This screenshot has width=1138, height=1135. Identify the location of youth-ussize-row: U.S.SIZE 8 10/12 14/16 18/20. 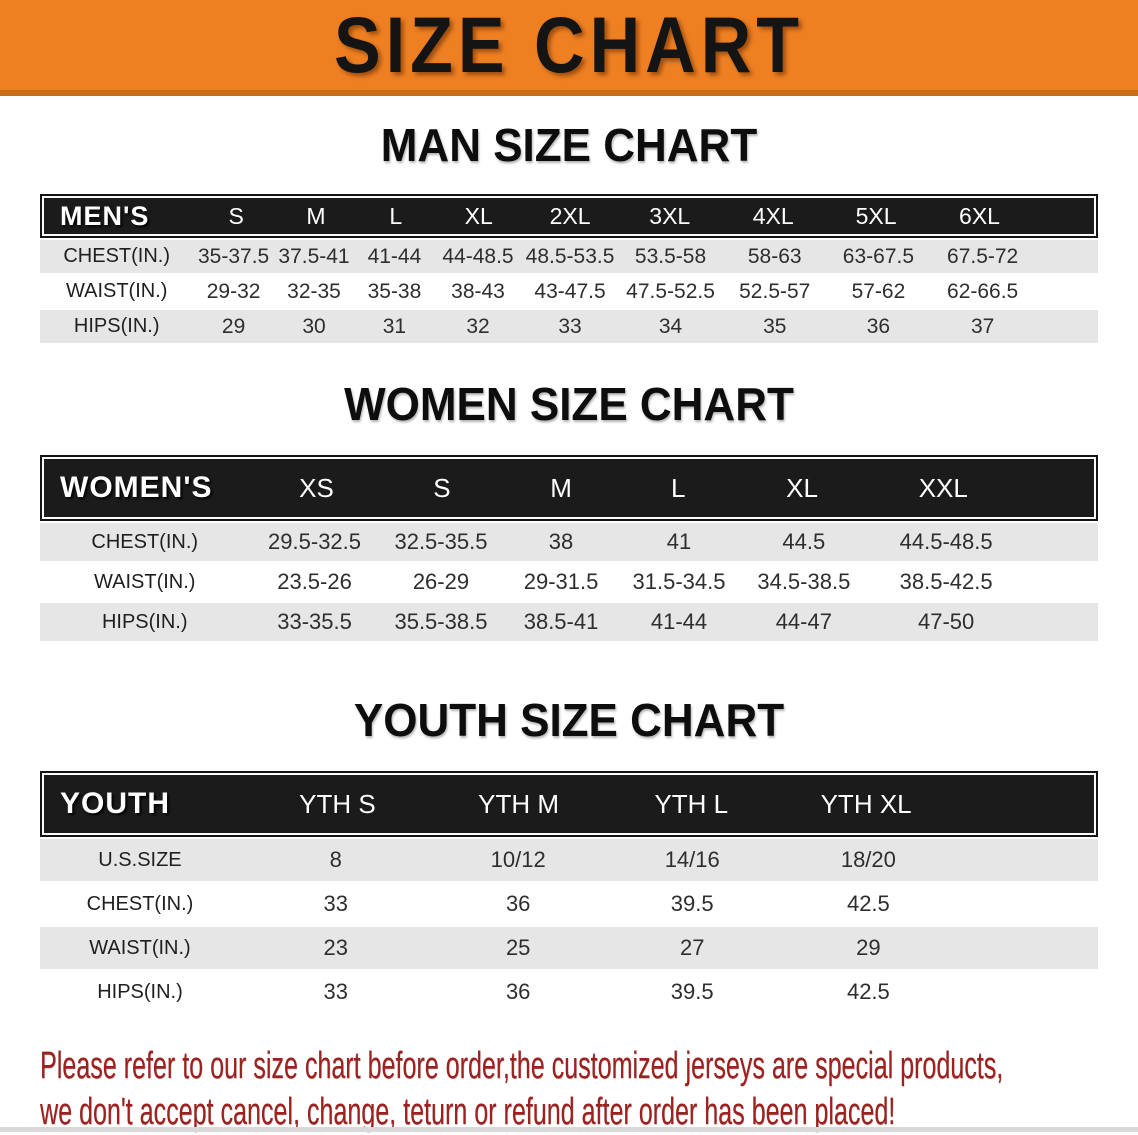
(569, 860).